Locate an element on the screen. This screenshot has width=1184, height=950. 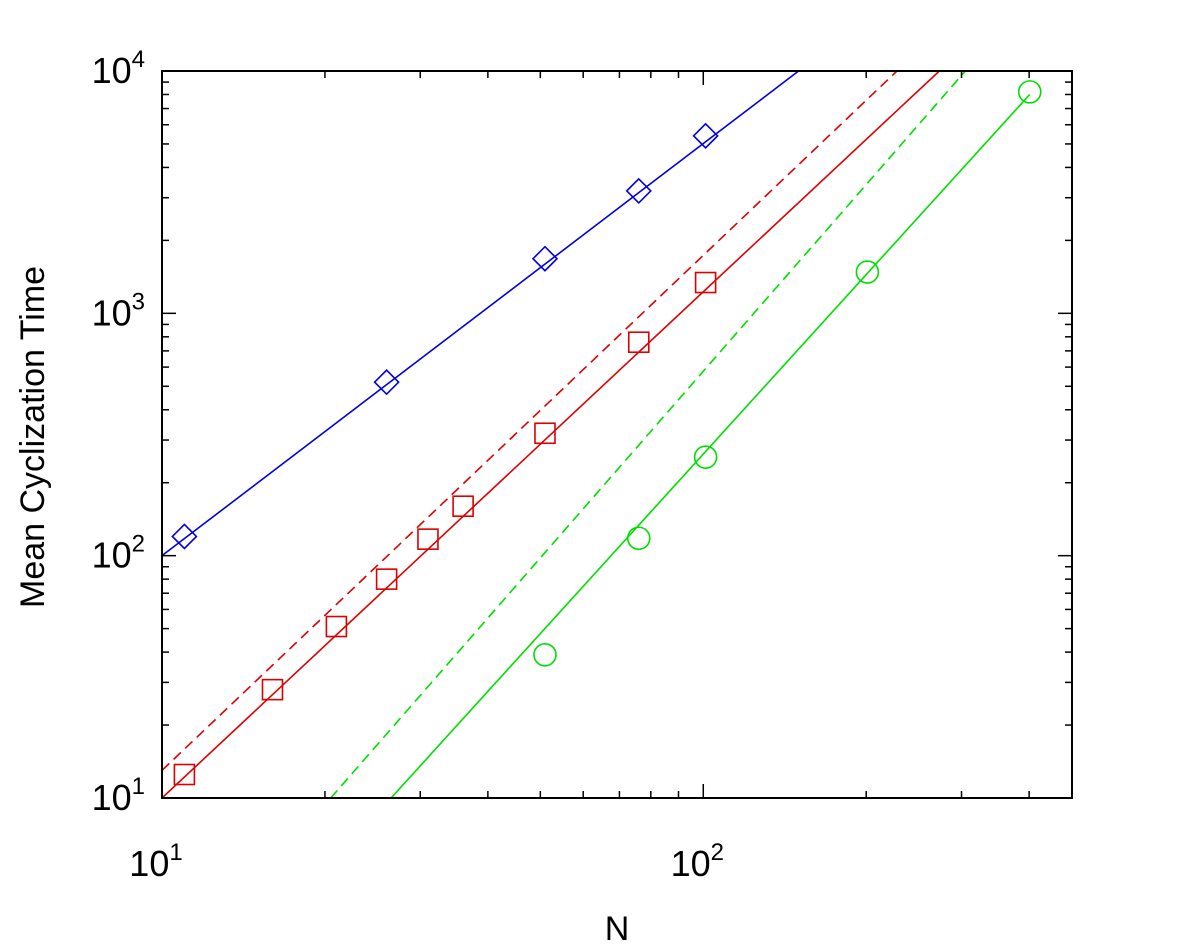
x-axis-label: N is located at coordinates (617, 929).